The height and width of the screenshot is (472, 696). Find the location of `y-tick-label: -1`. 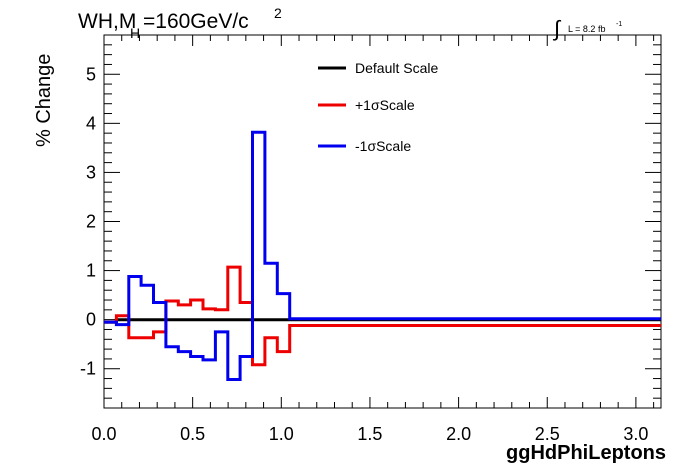

y-tick-label: -1 is located at coordinates (88, 369).